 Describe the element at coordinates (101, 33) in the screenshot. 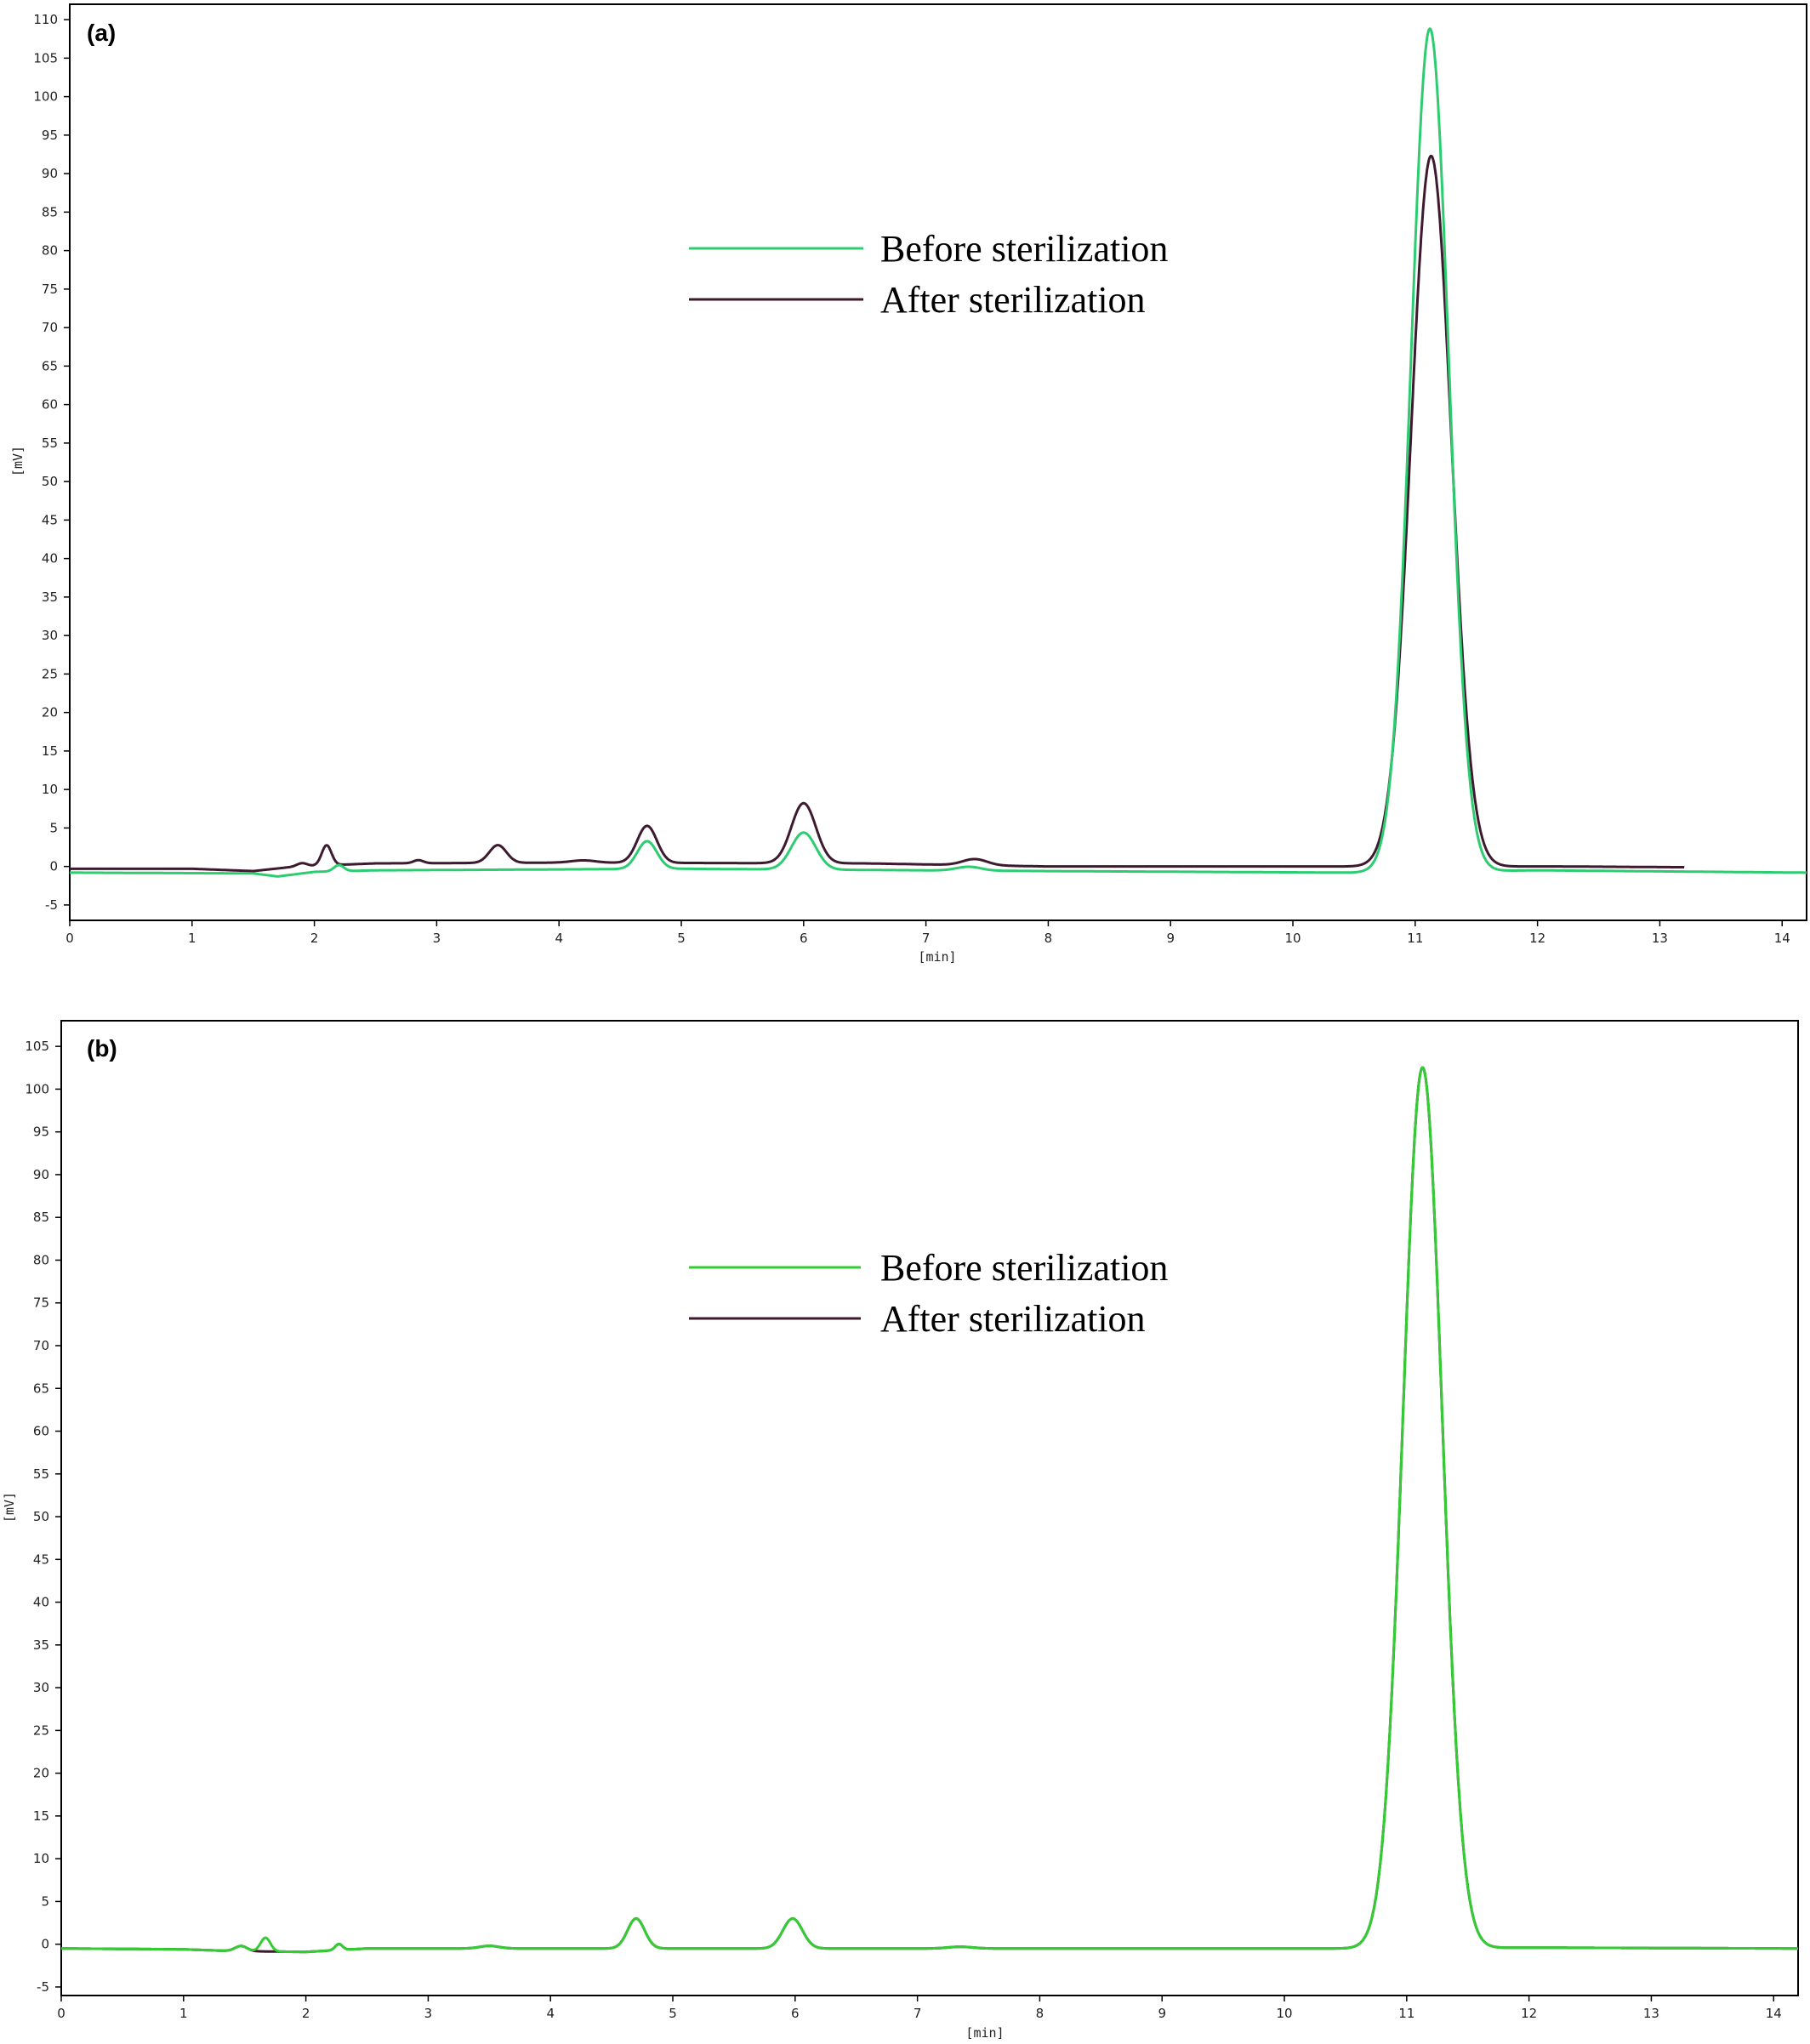

I see `panel-label: (a)` at that location.